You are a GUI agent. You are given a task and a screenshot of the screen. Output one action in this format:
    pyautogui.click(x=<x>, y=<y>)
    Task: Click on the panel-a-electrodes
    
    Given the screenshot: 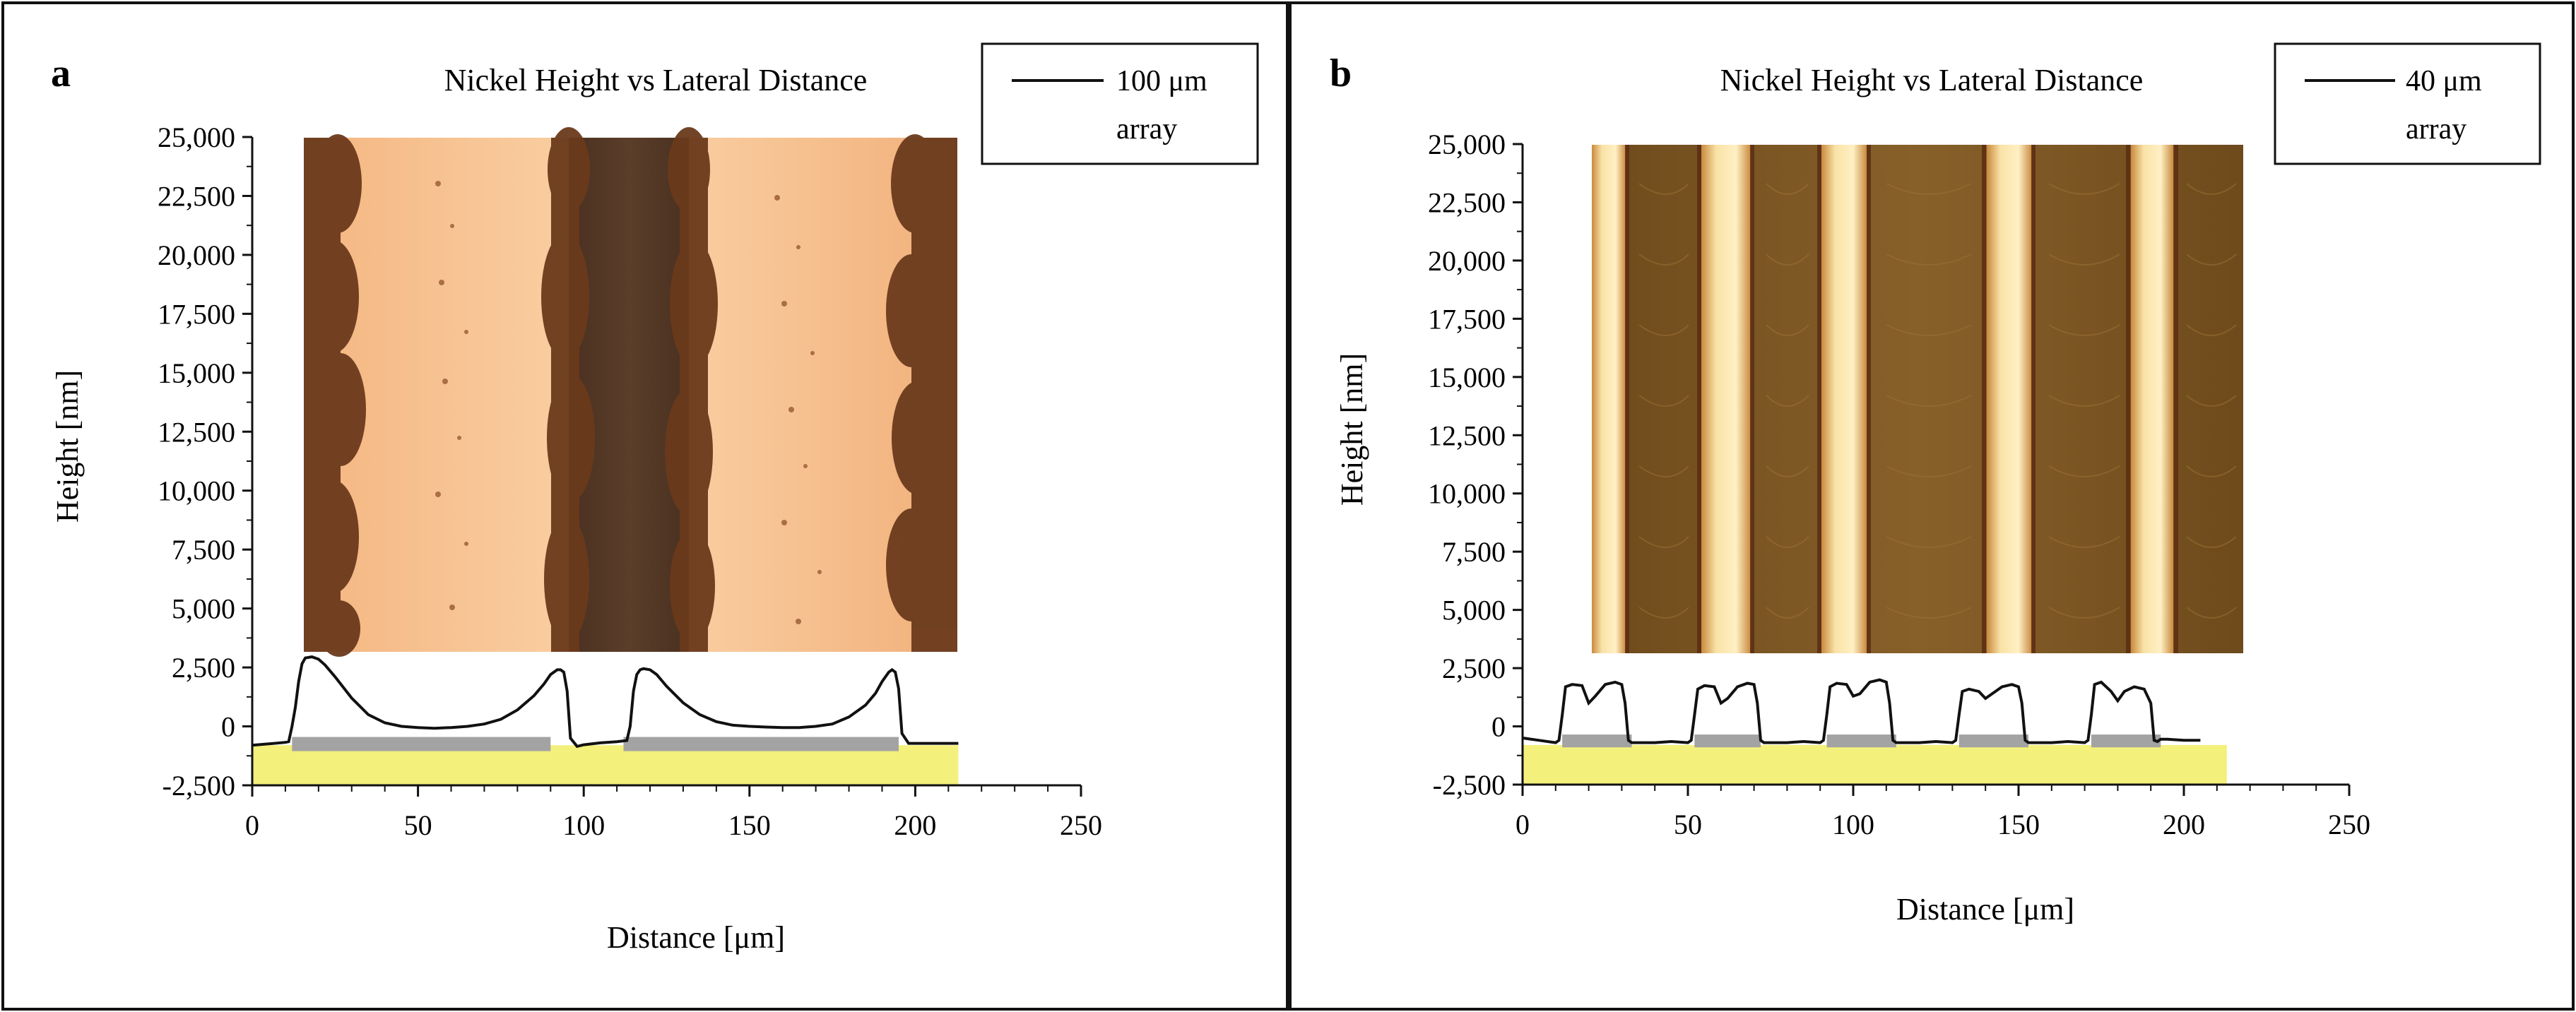 What is the action you would take?
    pyautogui.click(x=595, y=744)
    